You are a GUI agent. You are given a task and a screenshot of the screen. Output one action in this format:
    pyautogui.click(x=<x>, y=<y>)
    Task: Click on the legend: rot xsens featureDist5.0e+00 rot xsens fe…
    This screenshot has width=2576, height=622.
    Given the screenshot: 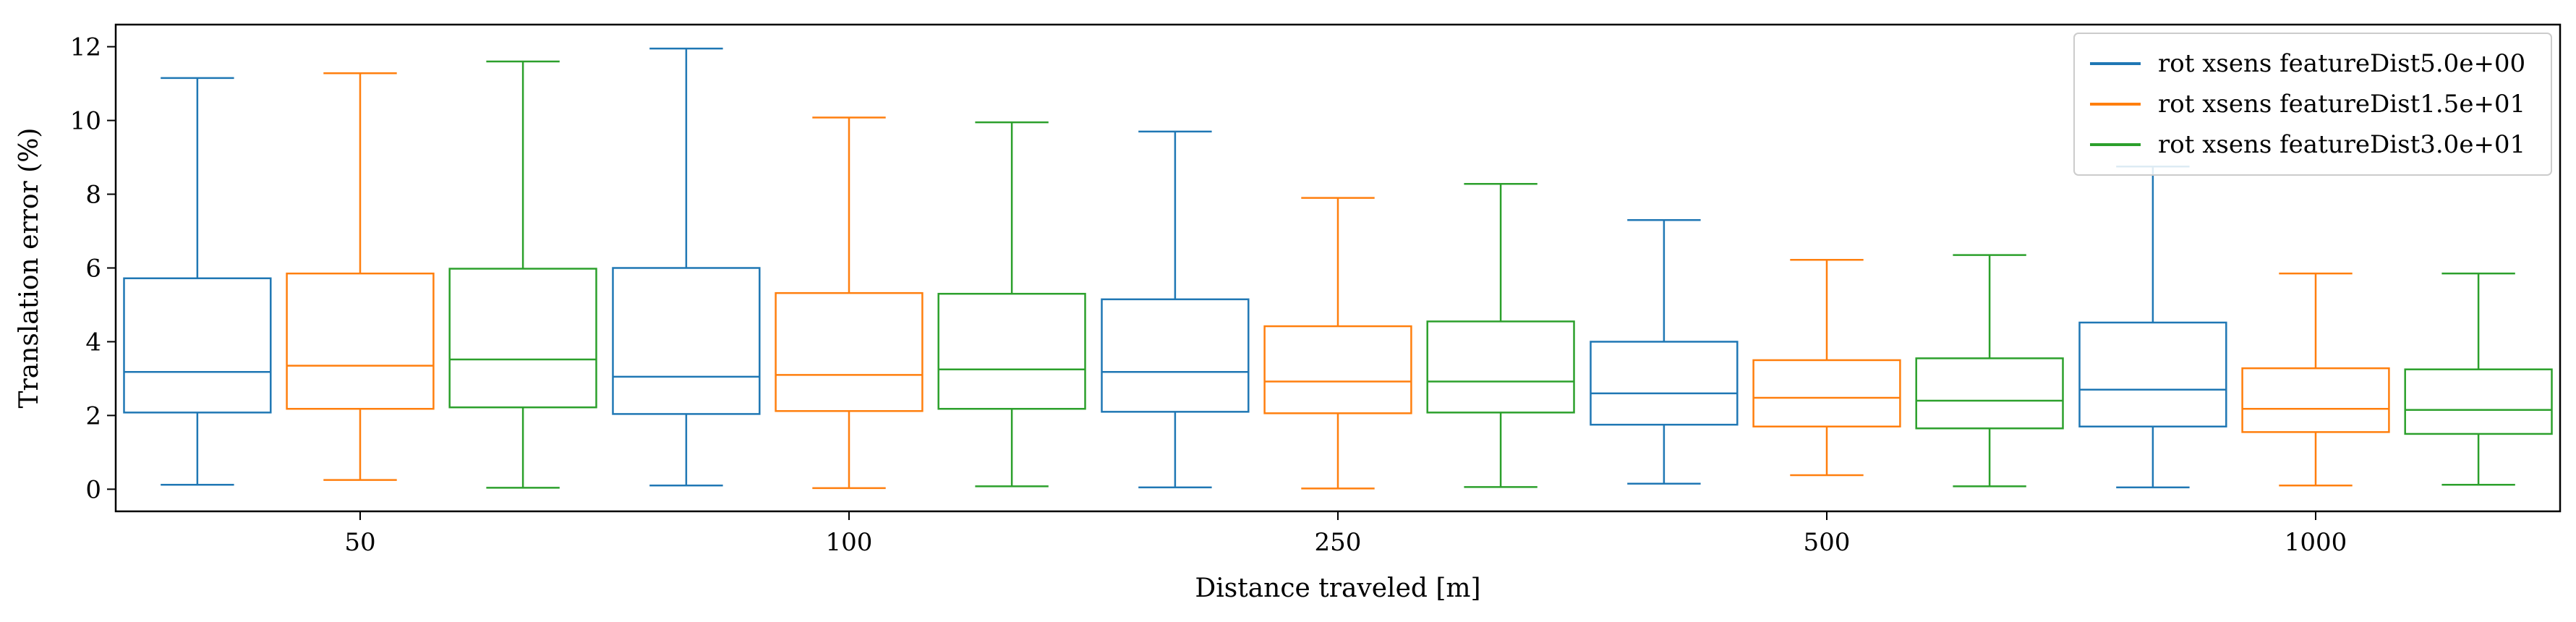 What is the action you would take?
    pyautogui.click(x=2312, y=104)
    